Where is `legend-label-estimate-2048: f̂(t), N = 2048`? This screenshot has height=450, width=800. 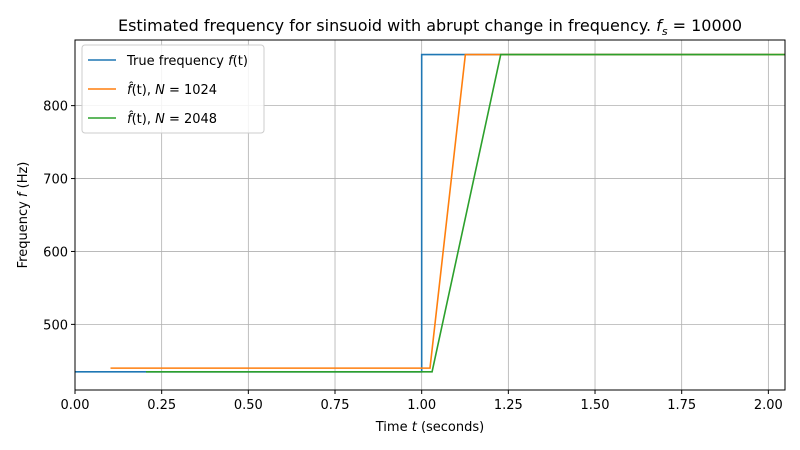
legend-label-estimate-2048: f̂(t), N = 2048 is located at coordinates (172, 119).